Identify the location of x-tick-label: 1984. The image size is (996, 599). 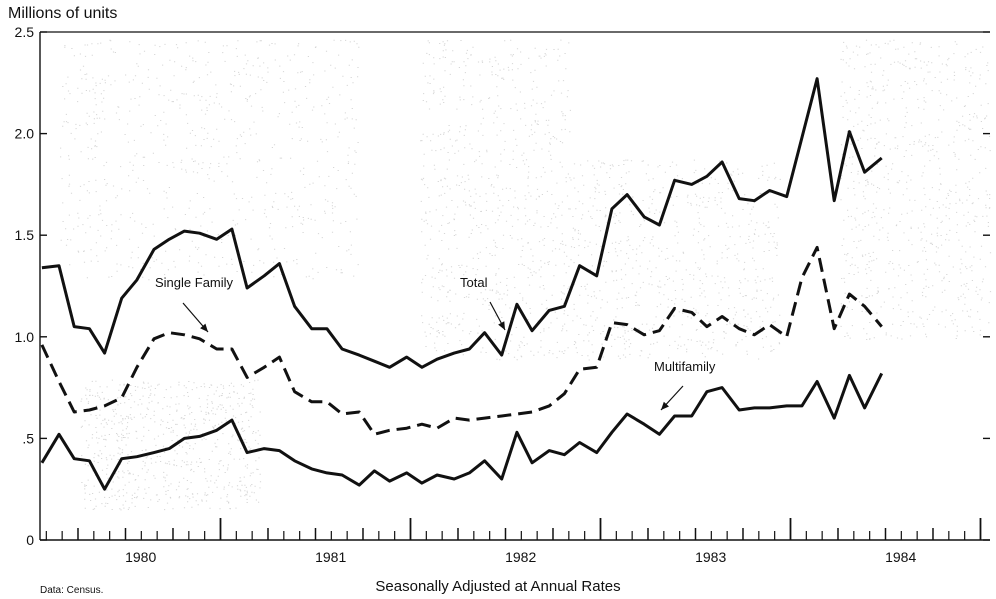
(900, 557).